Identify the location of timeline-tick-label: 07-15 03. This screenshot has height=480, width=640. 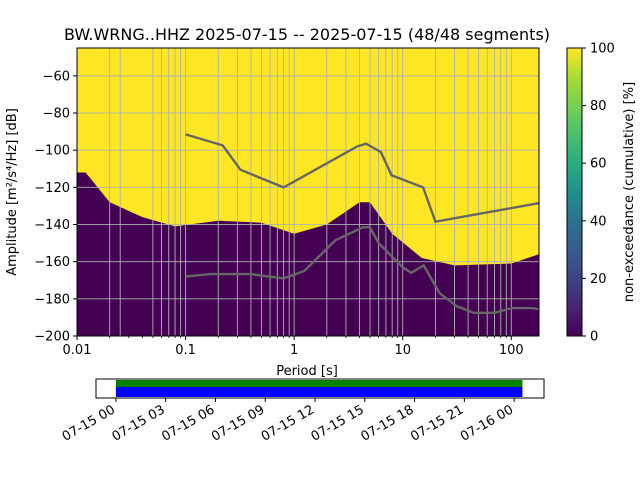
(139, 423).